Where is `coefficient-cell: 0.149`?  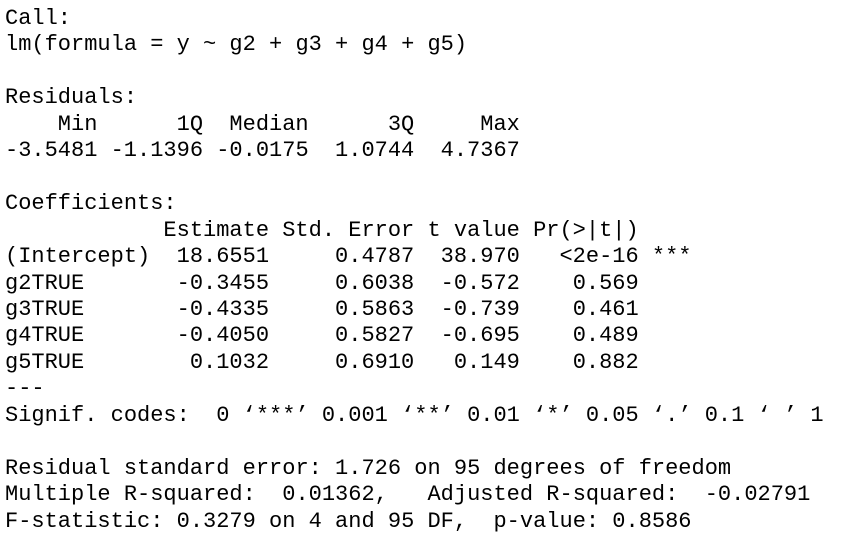
coefficient-cell: 0.149 is located at coordinates (486, 362).